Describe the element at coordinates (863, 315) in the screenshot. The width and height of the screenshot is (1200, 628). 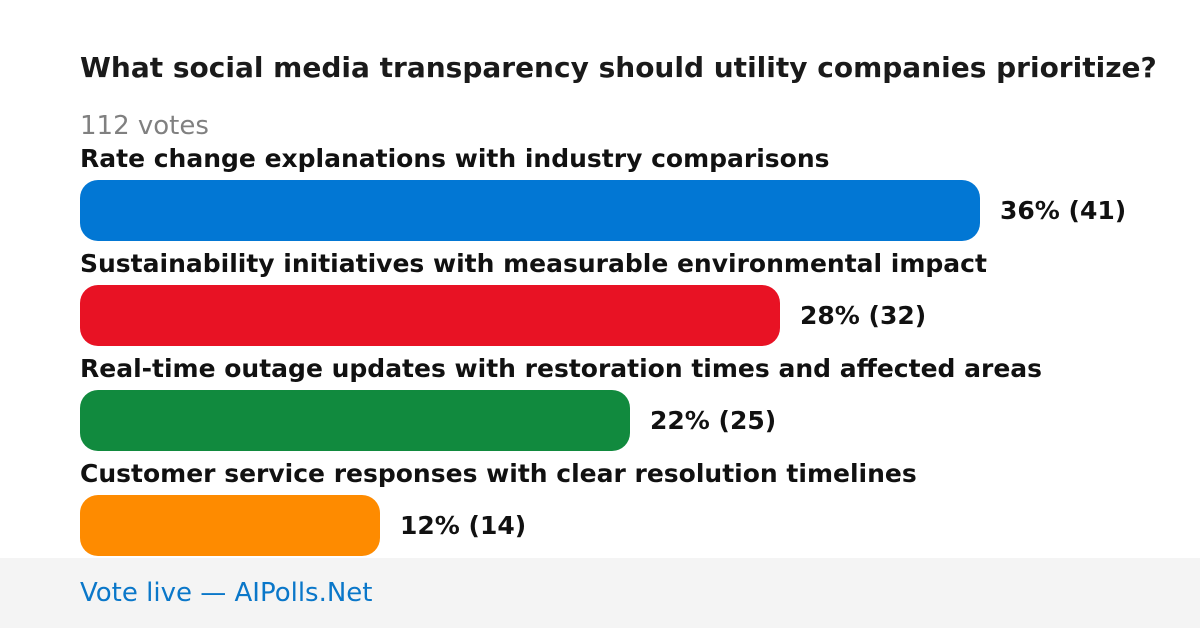
I see `result-value-label: 28% (32)` at that location.